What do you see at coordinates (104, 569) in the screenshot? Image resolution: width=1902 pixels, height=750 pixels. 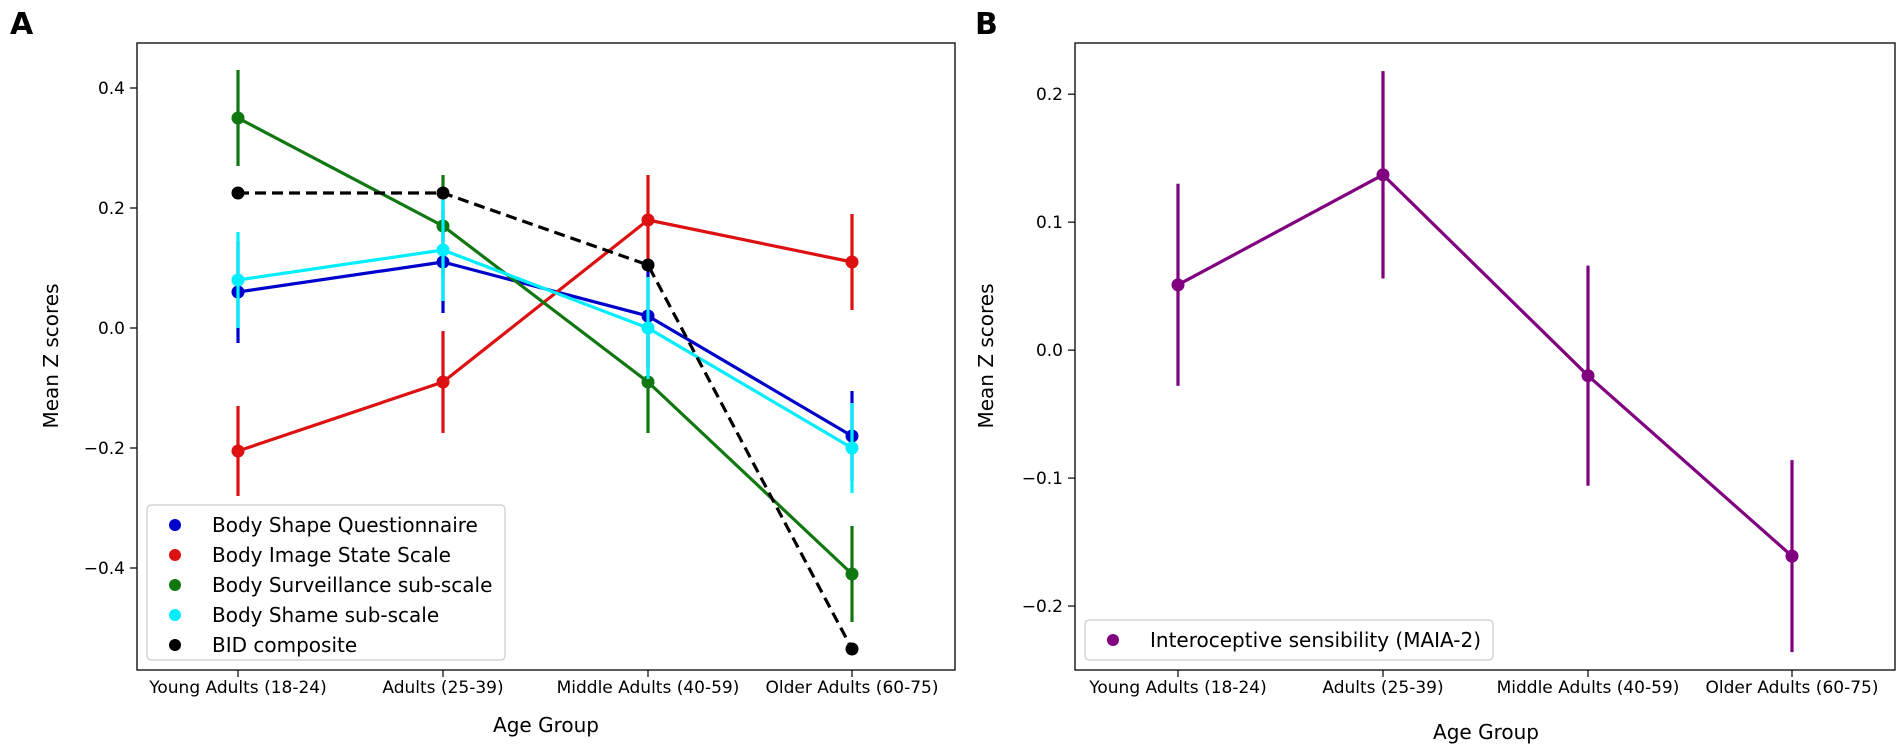 I see `y-tick-label: −0.4` at bounding box center [104, 569].